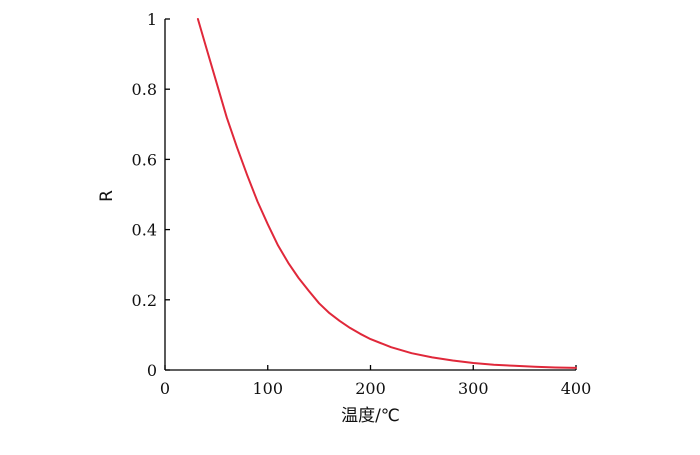  Describe the element at coordinates (267, 388) in the screenshot. I see `x-tick-label: 100` at that location.